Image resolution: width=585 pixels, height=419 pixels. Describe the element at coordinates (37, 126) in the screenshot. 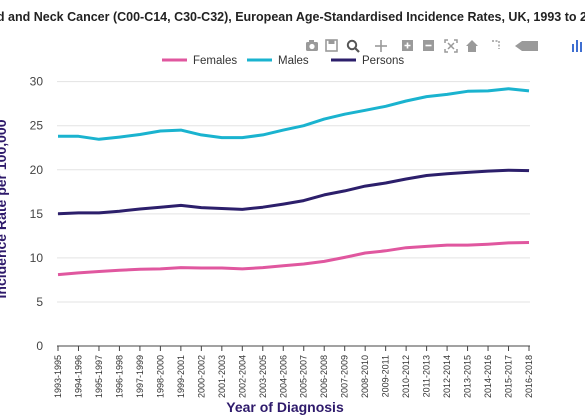

I see `y-tick-label: 25` at that location.